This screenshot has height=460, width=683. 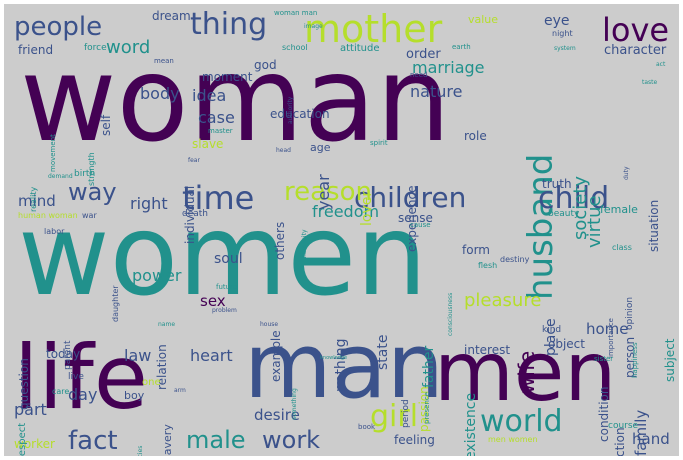 I want to click on word-course: course, so click(x=623, y=426).